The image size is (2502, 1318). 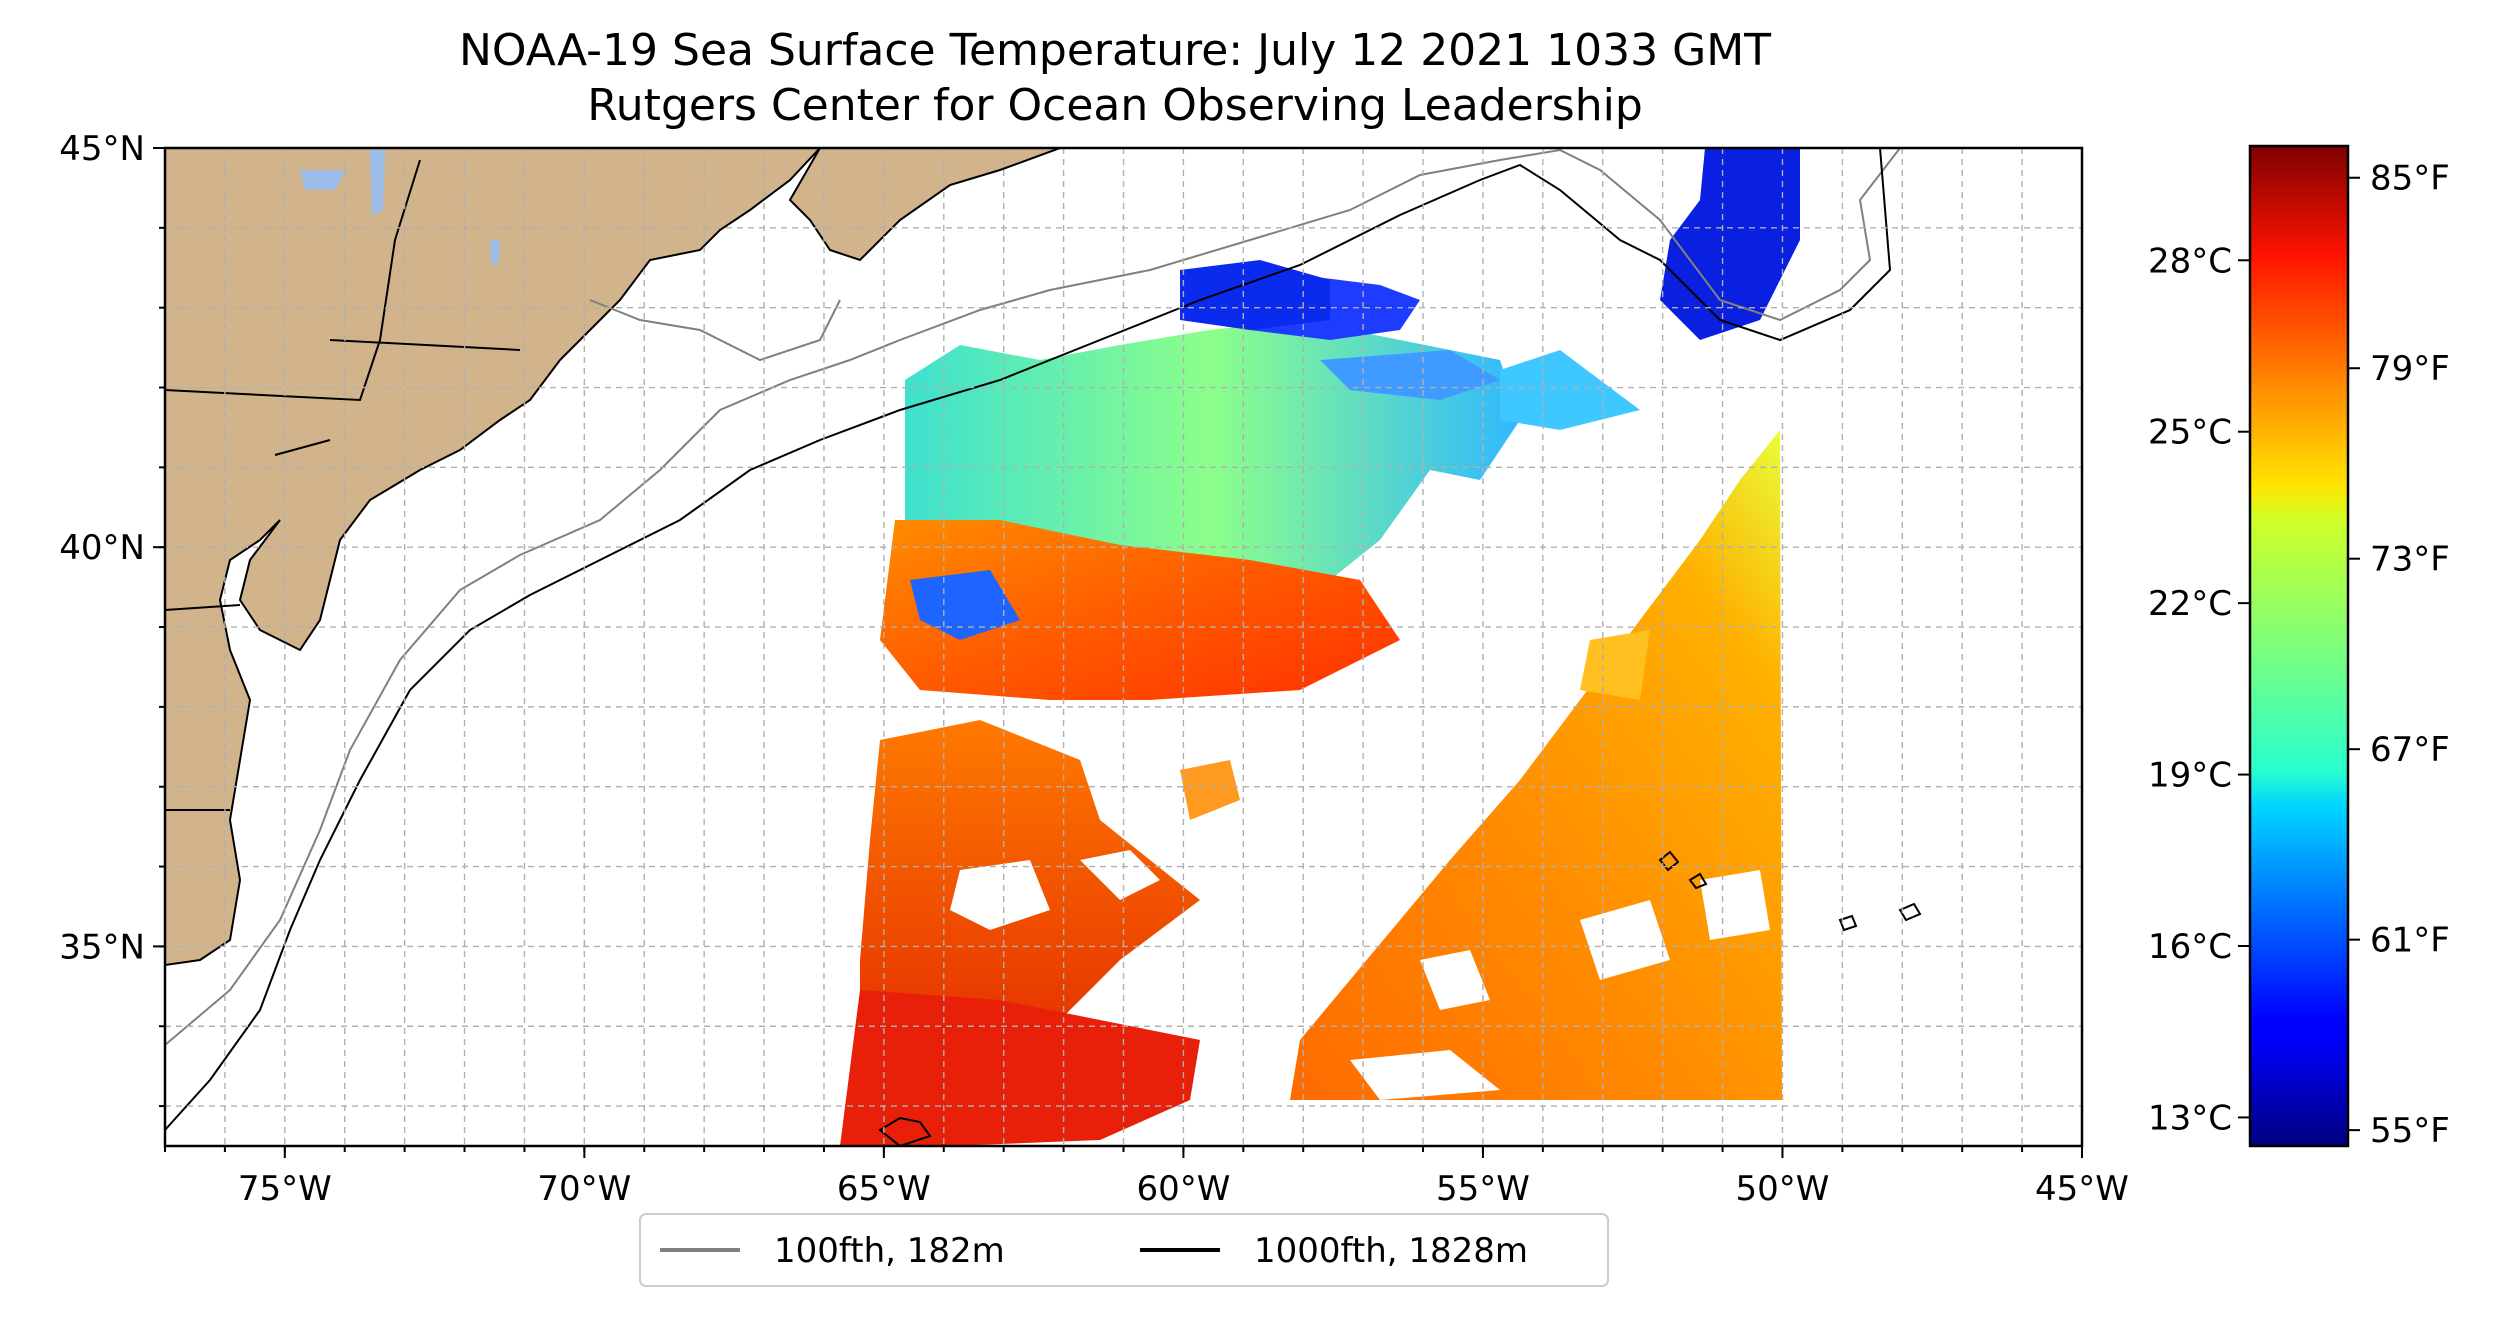 I want to click on celsius-tick-label: 22°C, so click(x=2190, y=604).